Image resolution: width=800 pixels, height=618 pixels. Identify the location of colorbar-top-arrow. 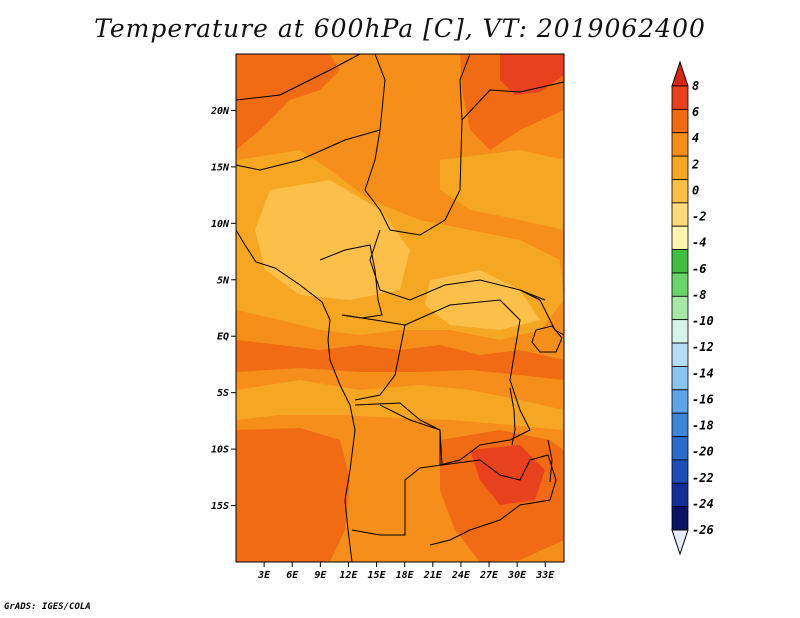
(680, 73).